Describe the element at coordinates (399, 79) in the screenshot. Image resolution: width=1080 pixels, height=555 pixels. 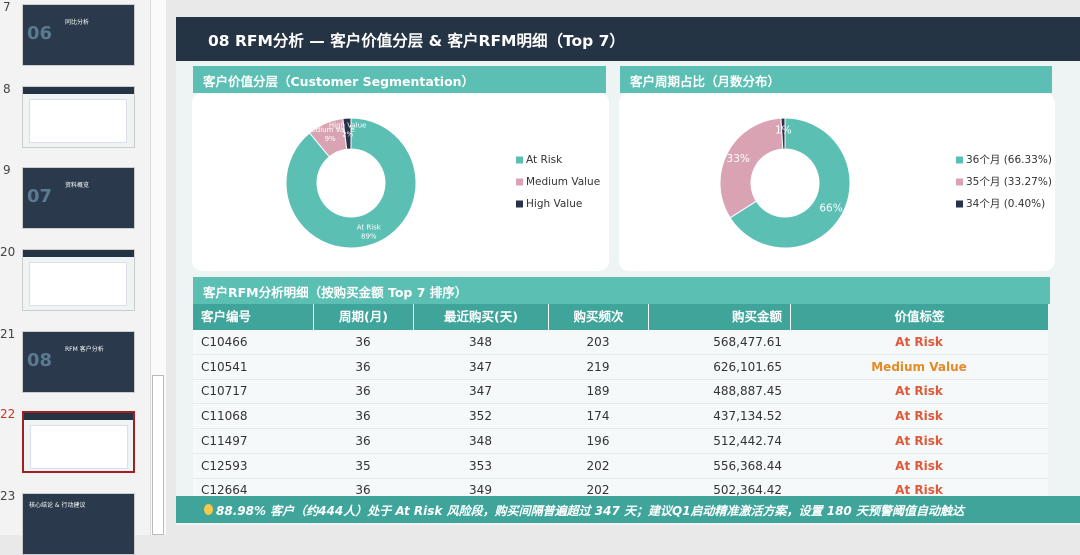
I see `panel-header: 客户价值分层（Customer Segmentation）` at that location.